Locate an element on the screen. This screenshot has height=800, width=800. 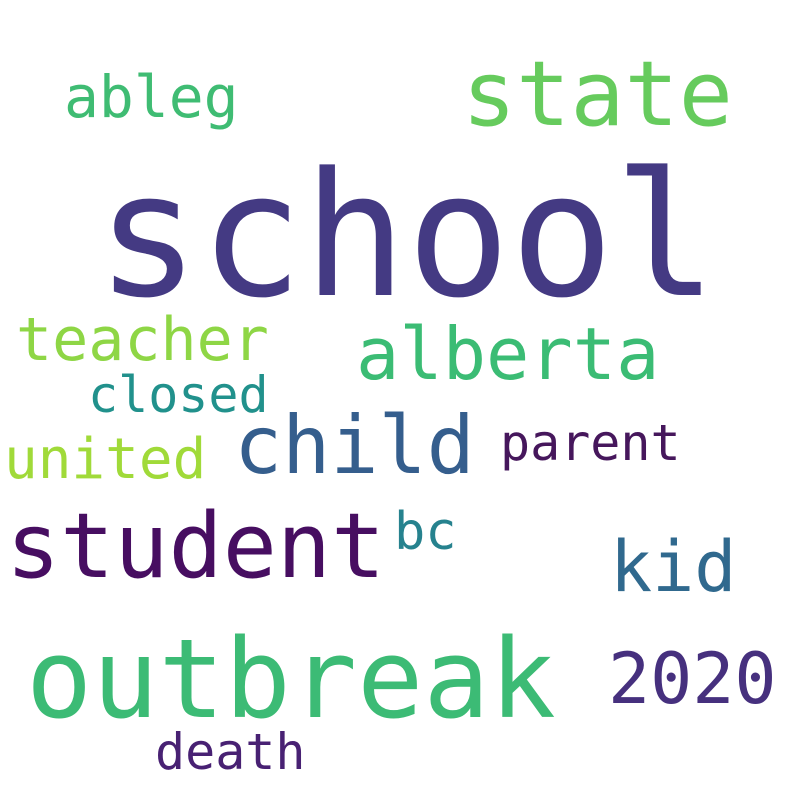
word-bc: bc is located at coordinates (425, 532).